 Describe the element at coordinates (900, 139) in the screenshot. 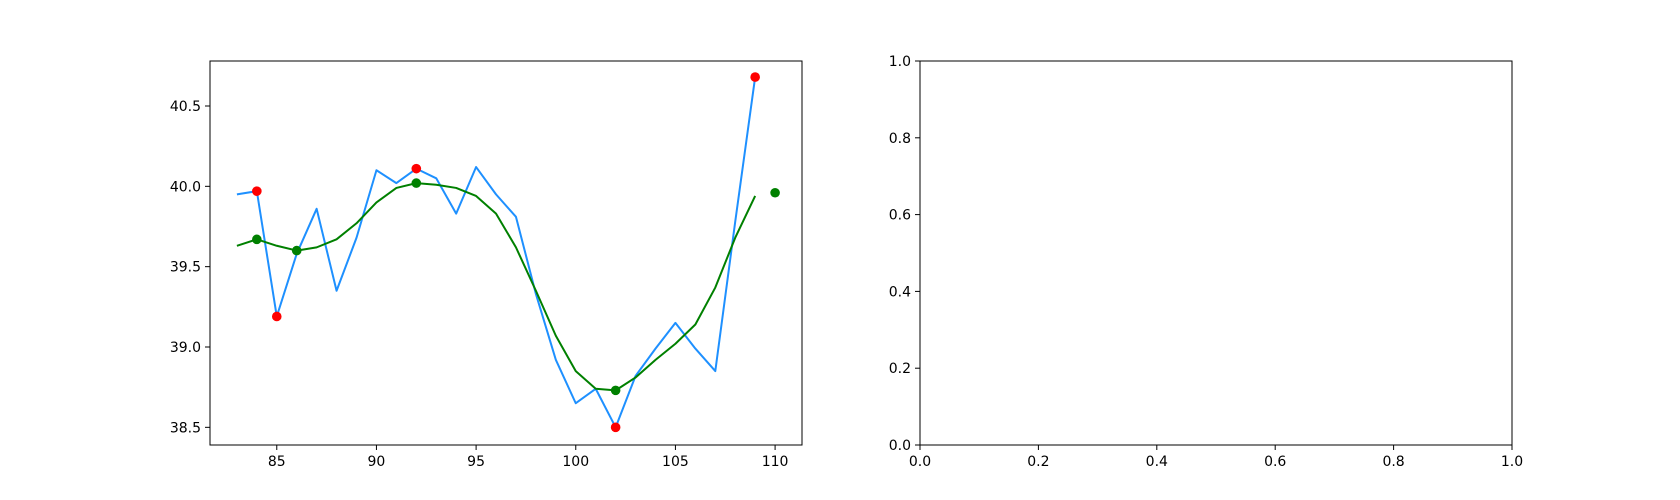

I see `y-tick-label: 0.8` at that location.